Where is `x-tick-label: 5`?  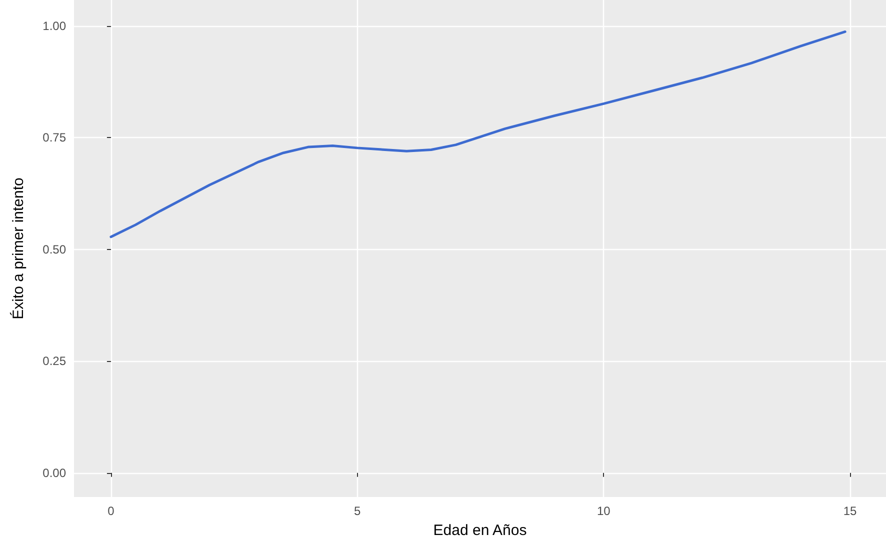 x-tick-label: 5 is located at coordinates (357, 511).